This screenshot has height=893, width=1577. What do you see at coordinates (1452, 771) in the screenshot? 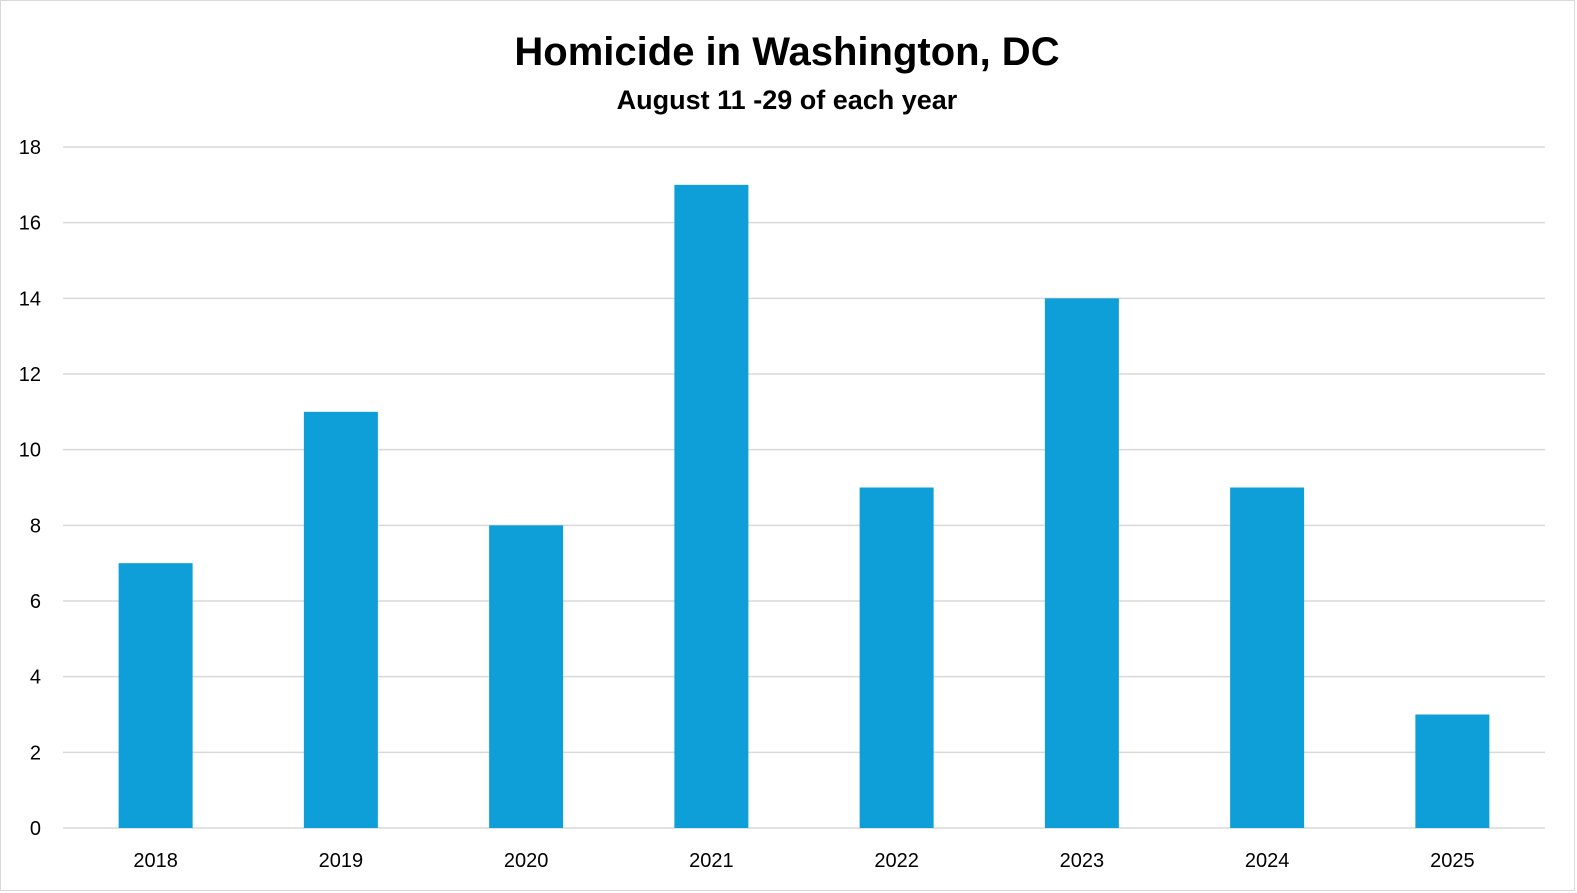
I see `bar-2025` at bounding box center [1452, 771].